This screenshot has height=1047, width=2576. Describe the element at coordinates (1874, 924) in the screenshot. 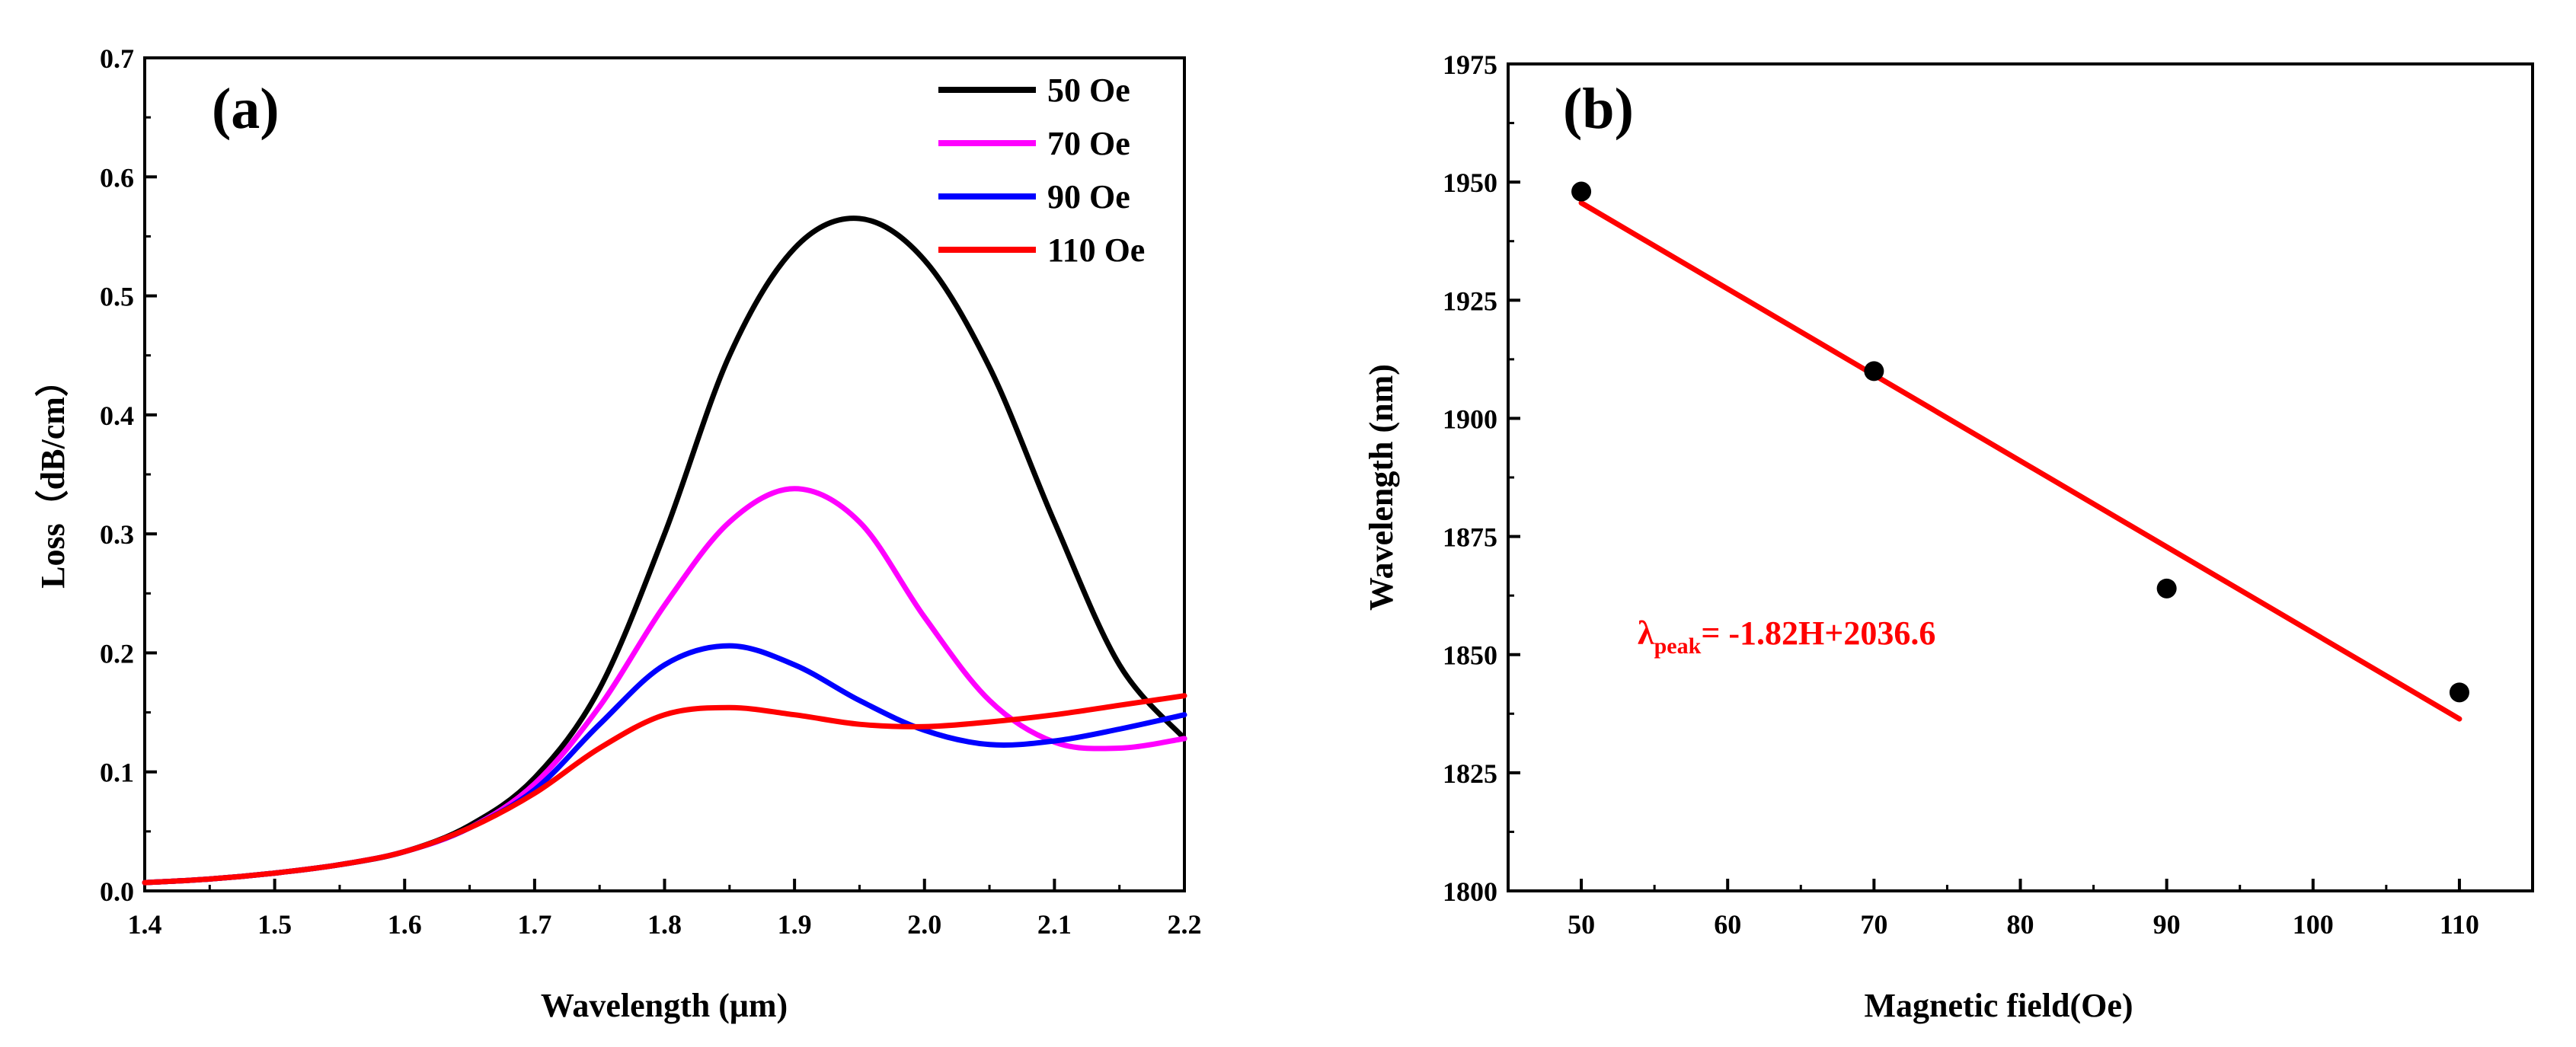

I see `b-x-tick-label: 70` at that location.